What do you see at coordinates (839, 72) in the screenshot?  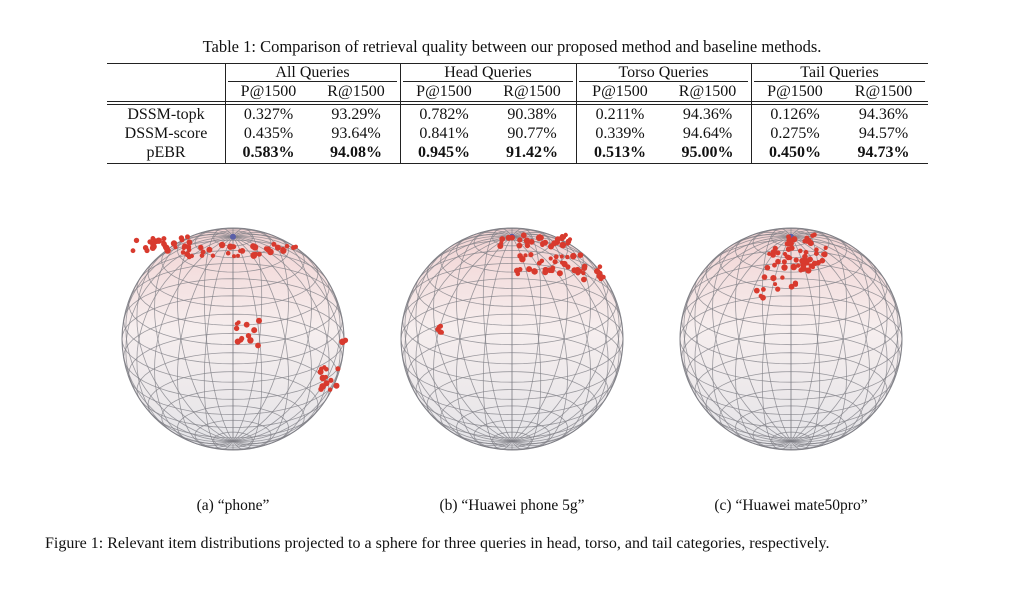 I see `group-header: Tail Queries` at bounding box center [839, 72].